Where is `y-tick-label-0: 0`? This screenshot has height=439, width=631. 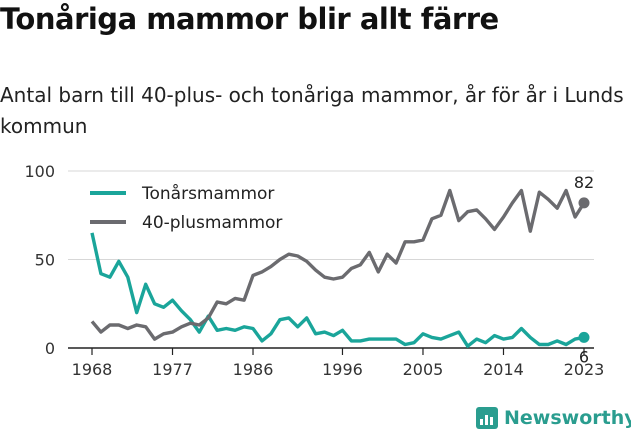
y-tick-label-0: 0 is located at coordinates (50, 348).